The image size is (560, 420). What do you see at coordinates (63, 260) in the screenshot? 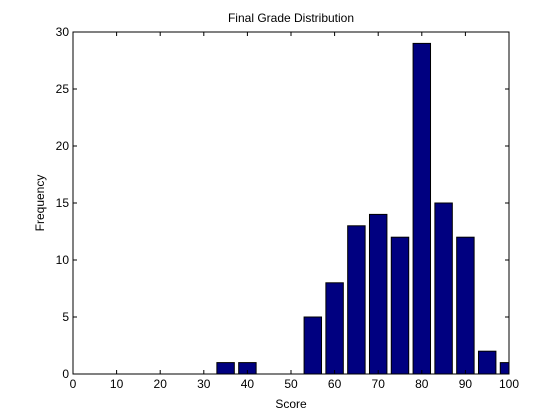
I see `y-tick-label-10: 10` at bounding box center [63, 260].